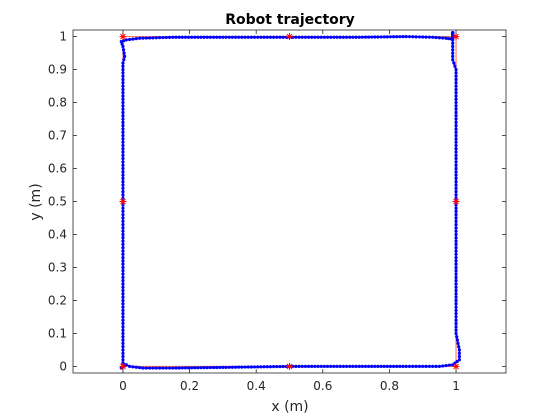 This screenshot has height=420, width=560. Describe the element at coordinates (36, 201) in the screenshot. I see `y-axis-label: y (m)` at that location.